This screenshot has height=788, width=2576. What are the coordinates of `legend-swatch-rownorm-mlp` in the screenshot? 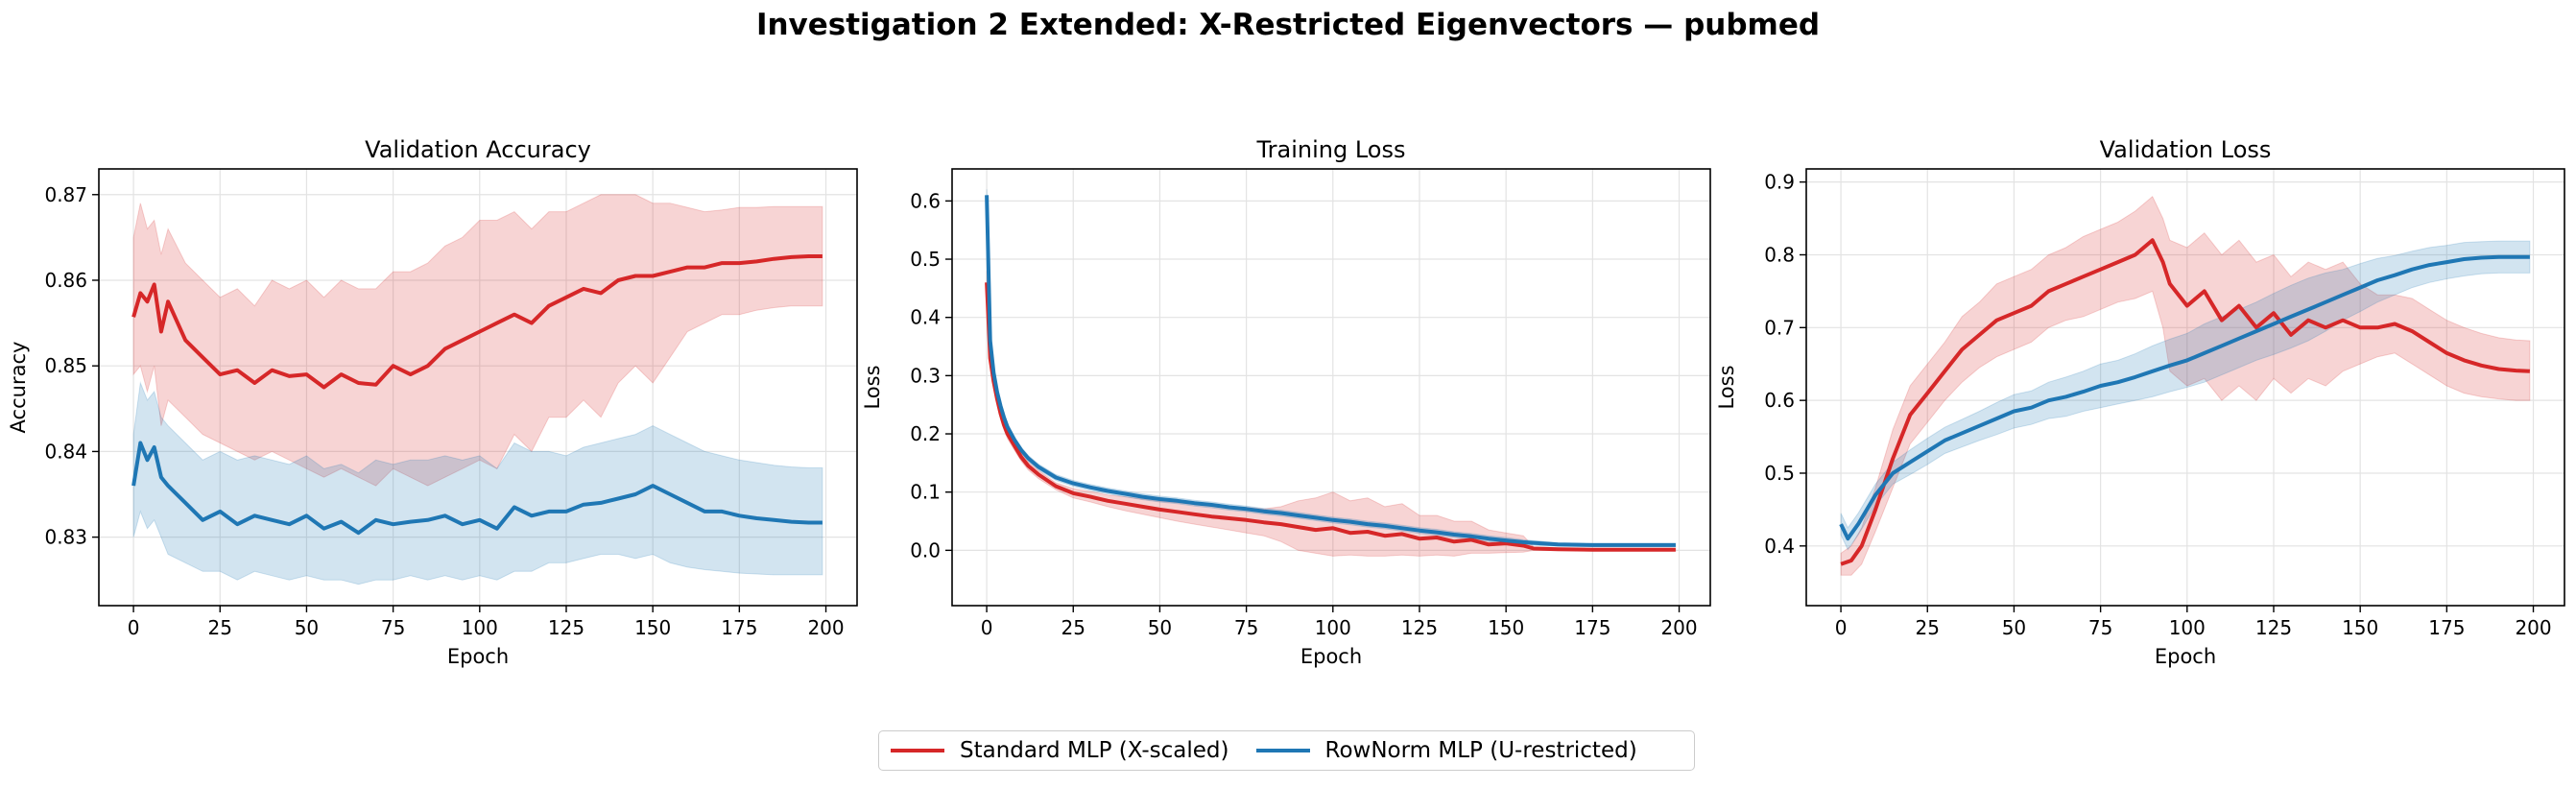 It's located at (1282, 750).